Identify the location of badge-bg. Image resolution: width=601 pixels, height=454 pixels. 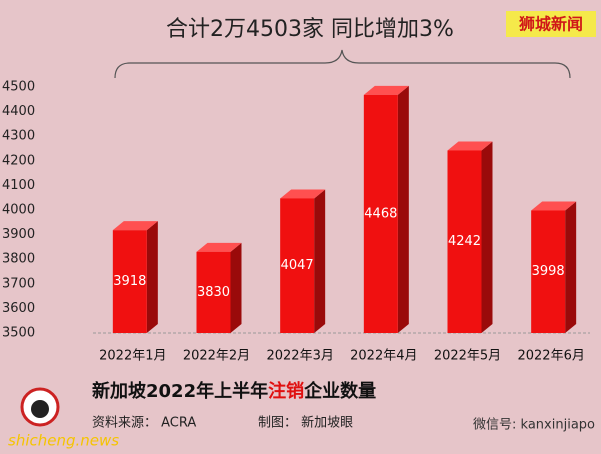
(551, 24).